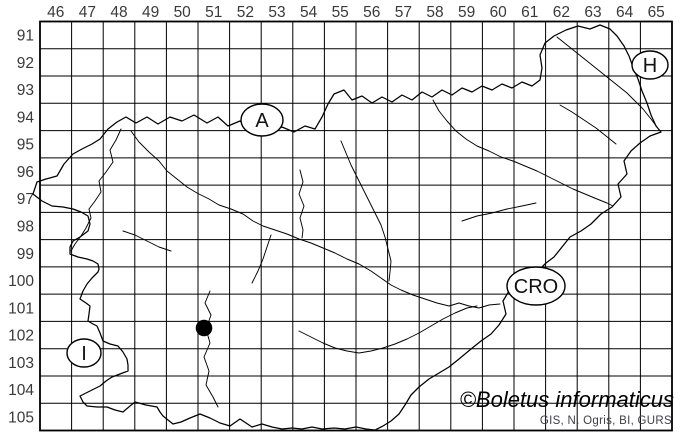  Describe the element at coordinates (204, 328) in the screenshot. I see `occurrence-dot` at that location.